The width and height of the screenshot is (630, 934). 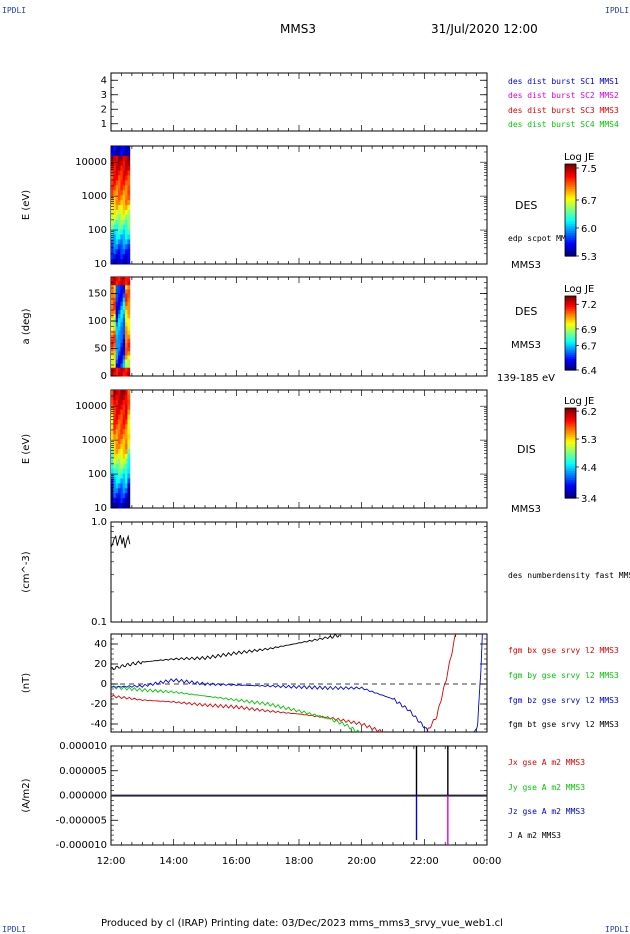 What do you see at coordinates (120, 541) in the screenshot?
I see `density-series-line` at bounding box center [120, 541].